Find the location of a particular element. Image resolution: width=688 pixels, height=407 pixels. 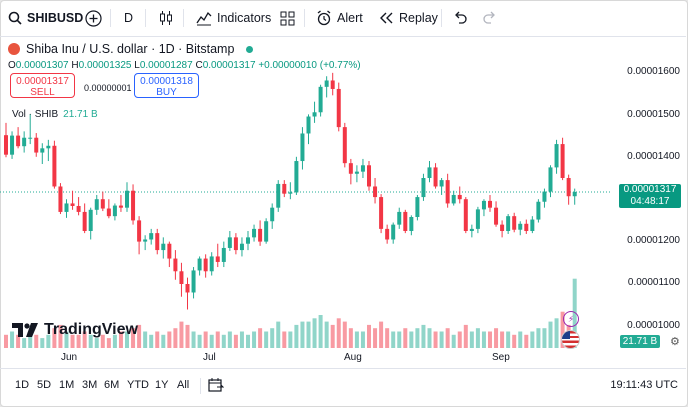

undo-icon is located at coordinates (460, 18).